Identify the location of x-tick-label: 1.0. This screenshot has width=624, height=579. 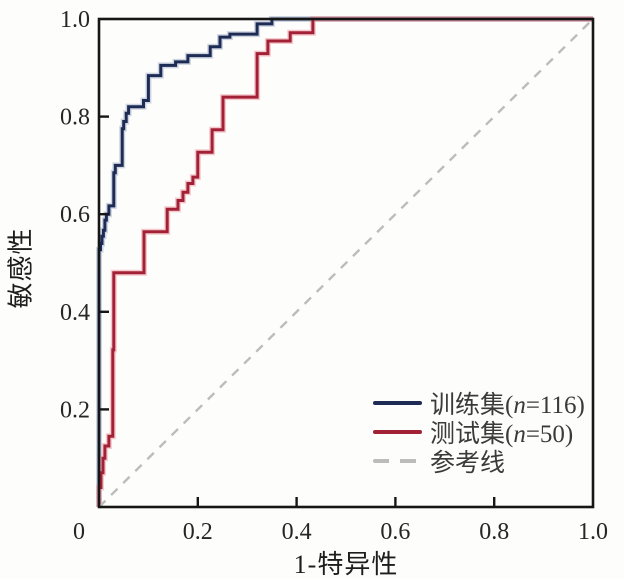
(593, 532).